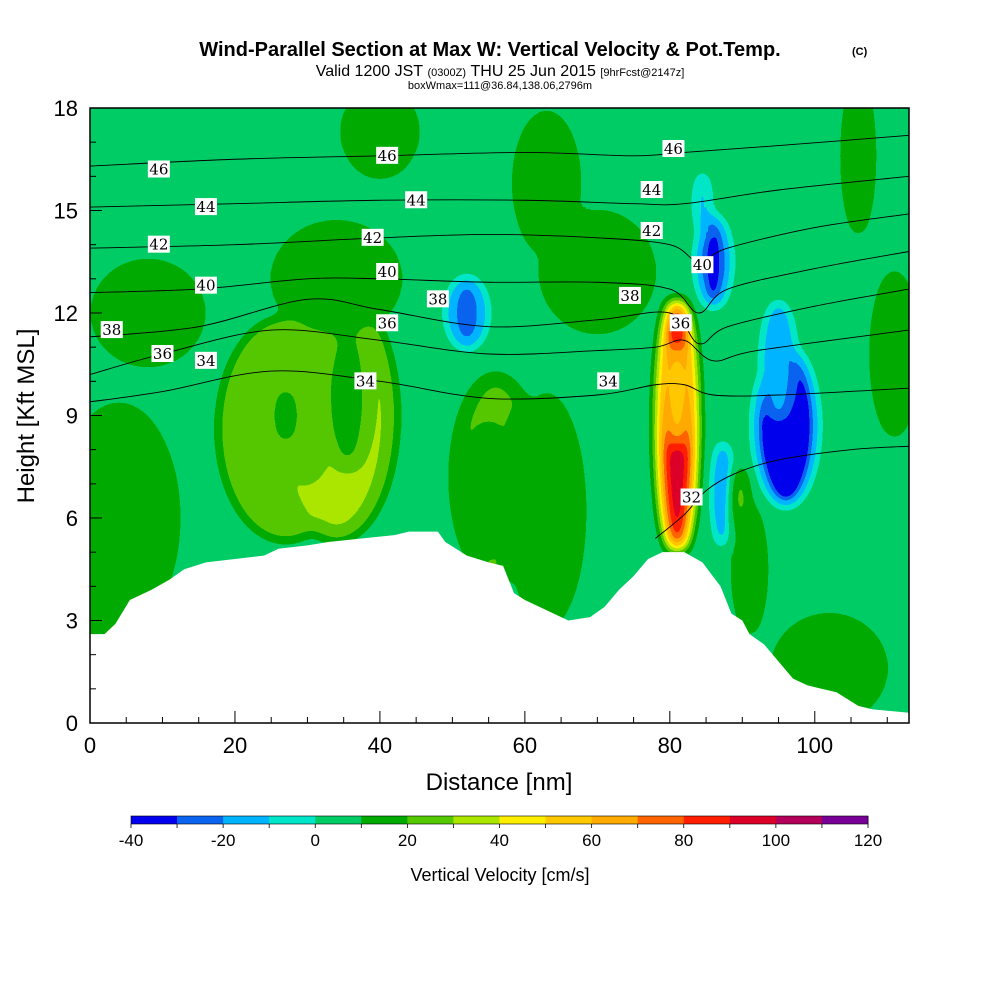 This screenshot has height=1000, width=1000. What do you see at coordinates (380, 745) in the screenshot?
I see `x-tick-label: 40` at bounding box center [380, 745].